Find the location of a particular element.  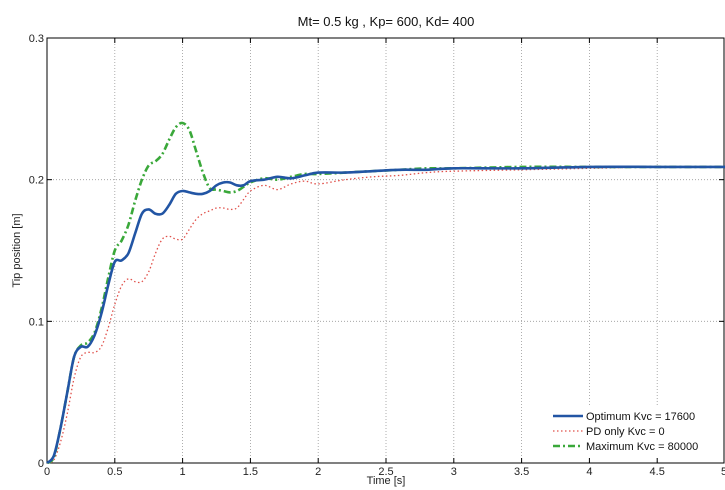

x-tick-label: 3 is located at coordinates (454, 472).